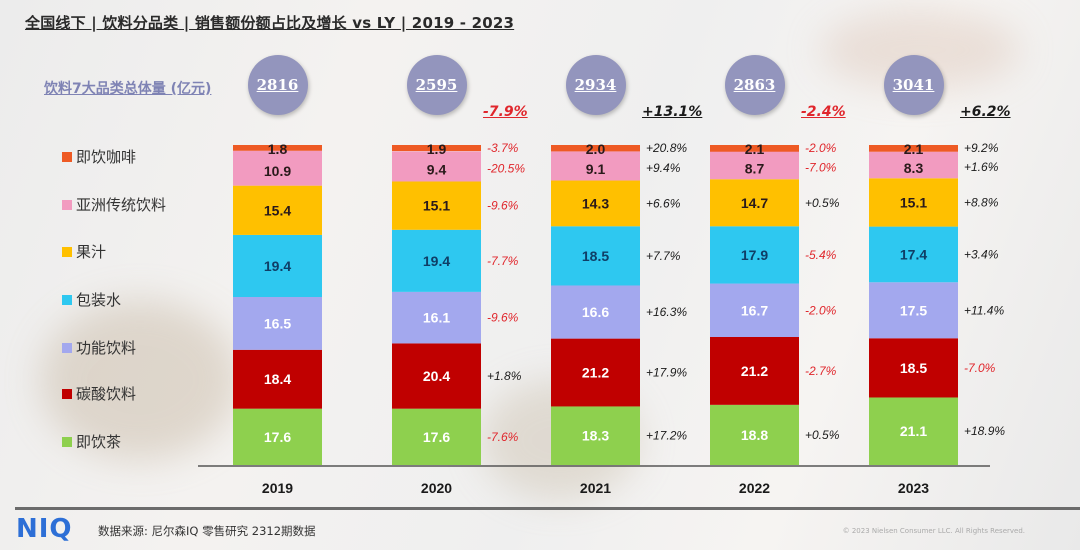  I want to click on growth-label-carbonated: +1.8%, so click(504, 376).